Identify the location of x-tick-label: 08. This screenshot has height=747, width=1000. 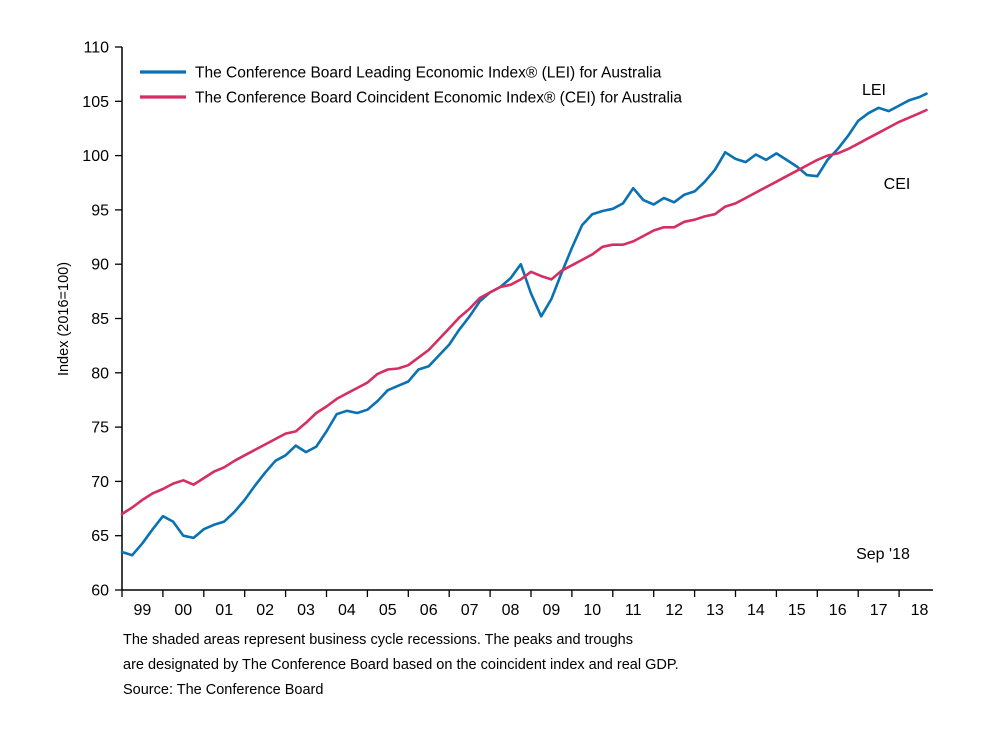
(511, 610).